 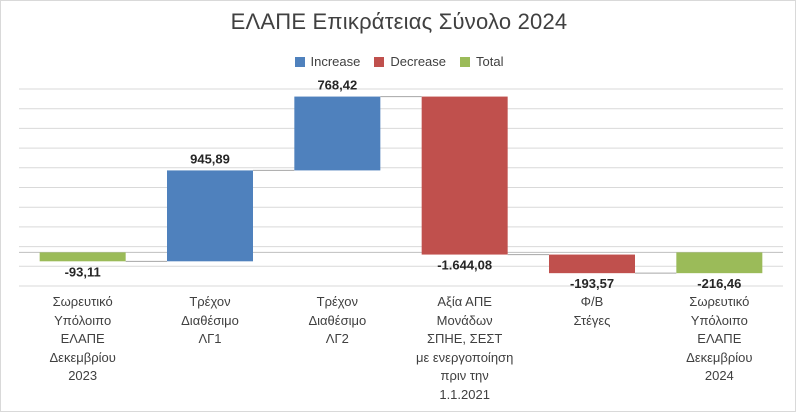 I want to click on legend-item-total: Total, so click(x=481, y=61).